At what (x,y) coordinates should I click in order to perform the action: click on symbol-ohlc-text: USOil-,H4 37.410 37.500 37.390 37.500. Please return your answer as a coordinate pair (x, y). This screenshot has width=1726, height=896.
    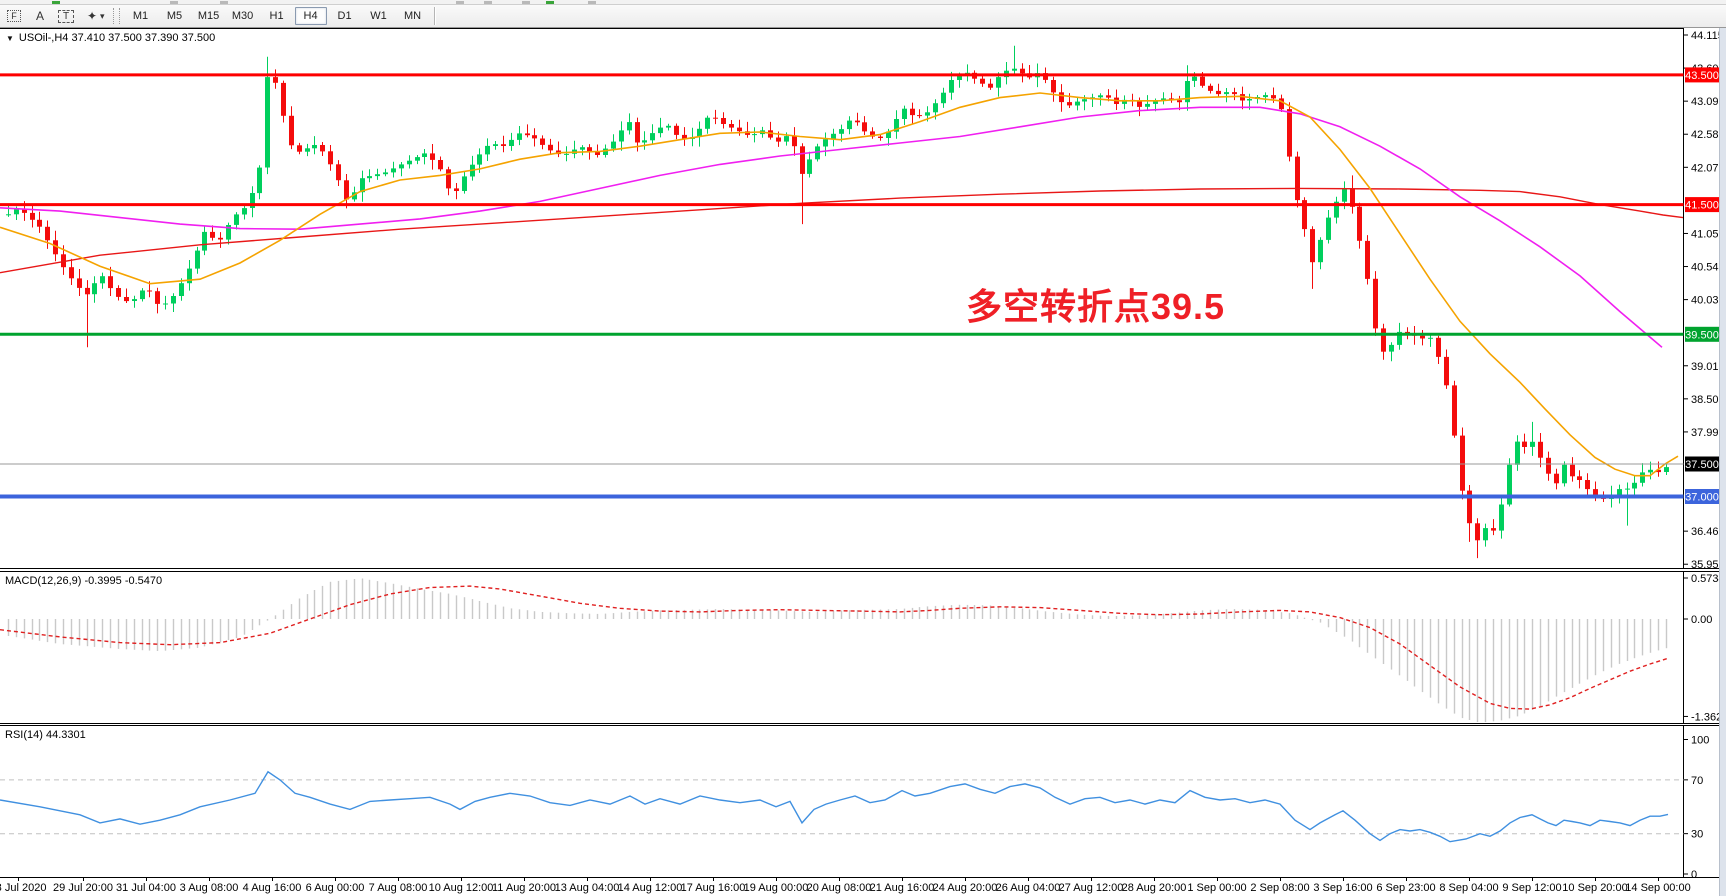
    Looking at the image, I should click on (117, 38).